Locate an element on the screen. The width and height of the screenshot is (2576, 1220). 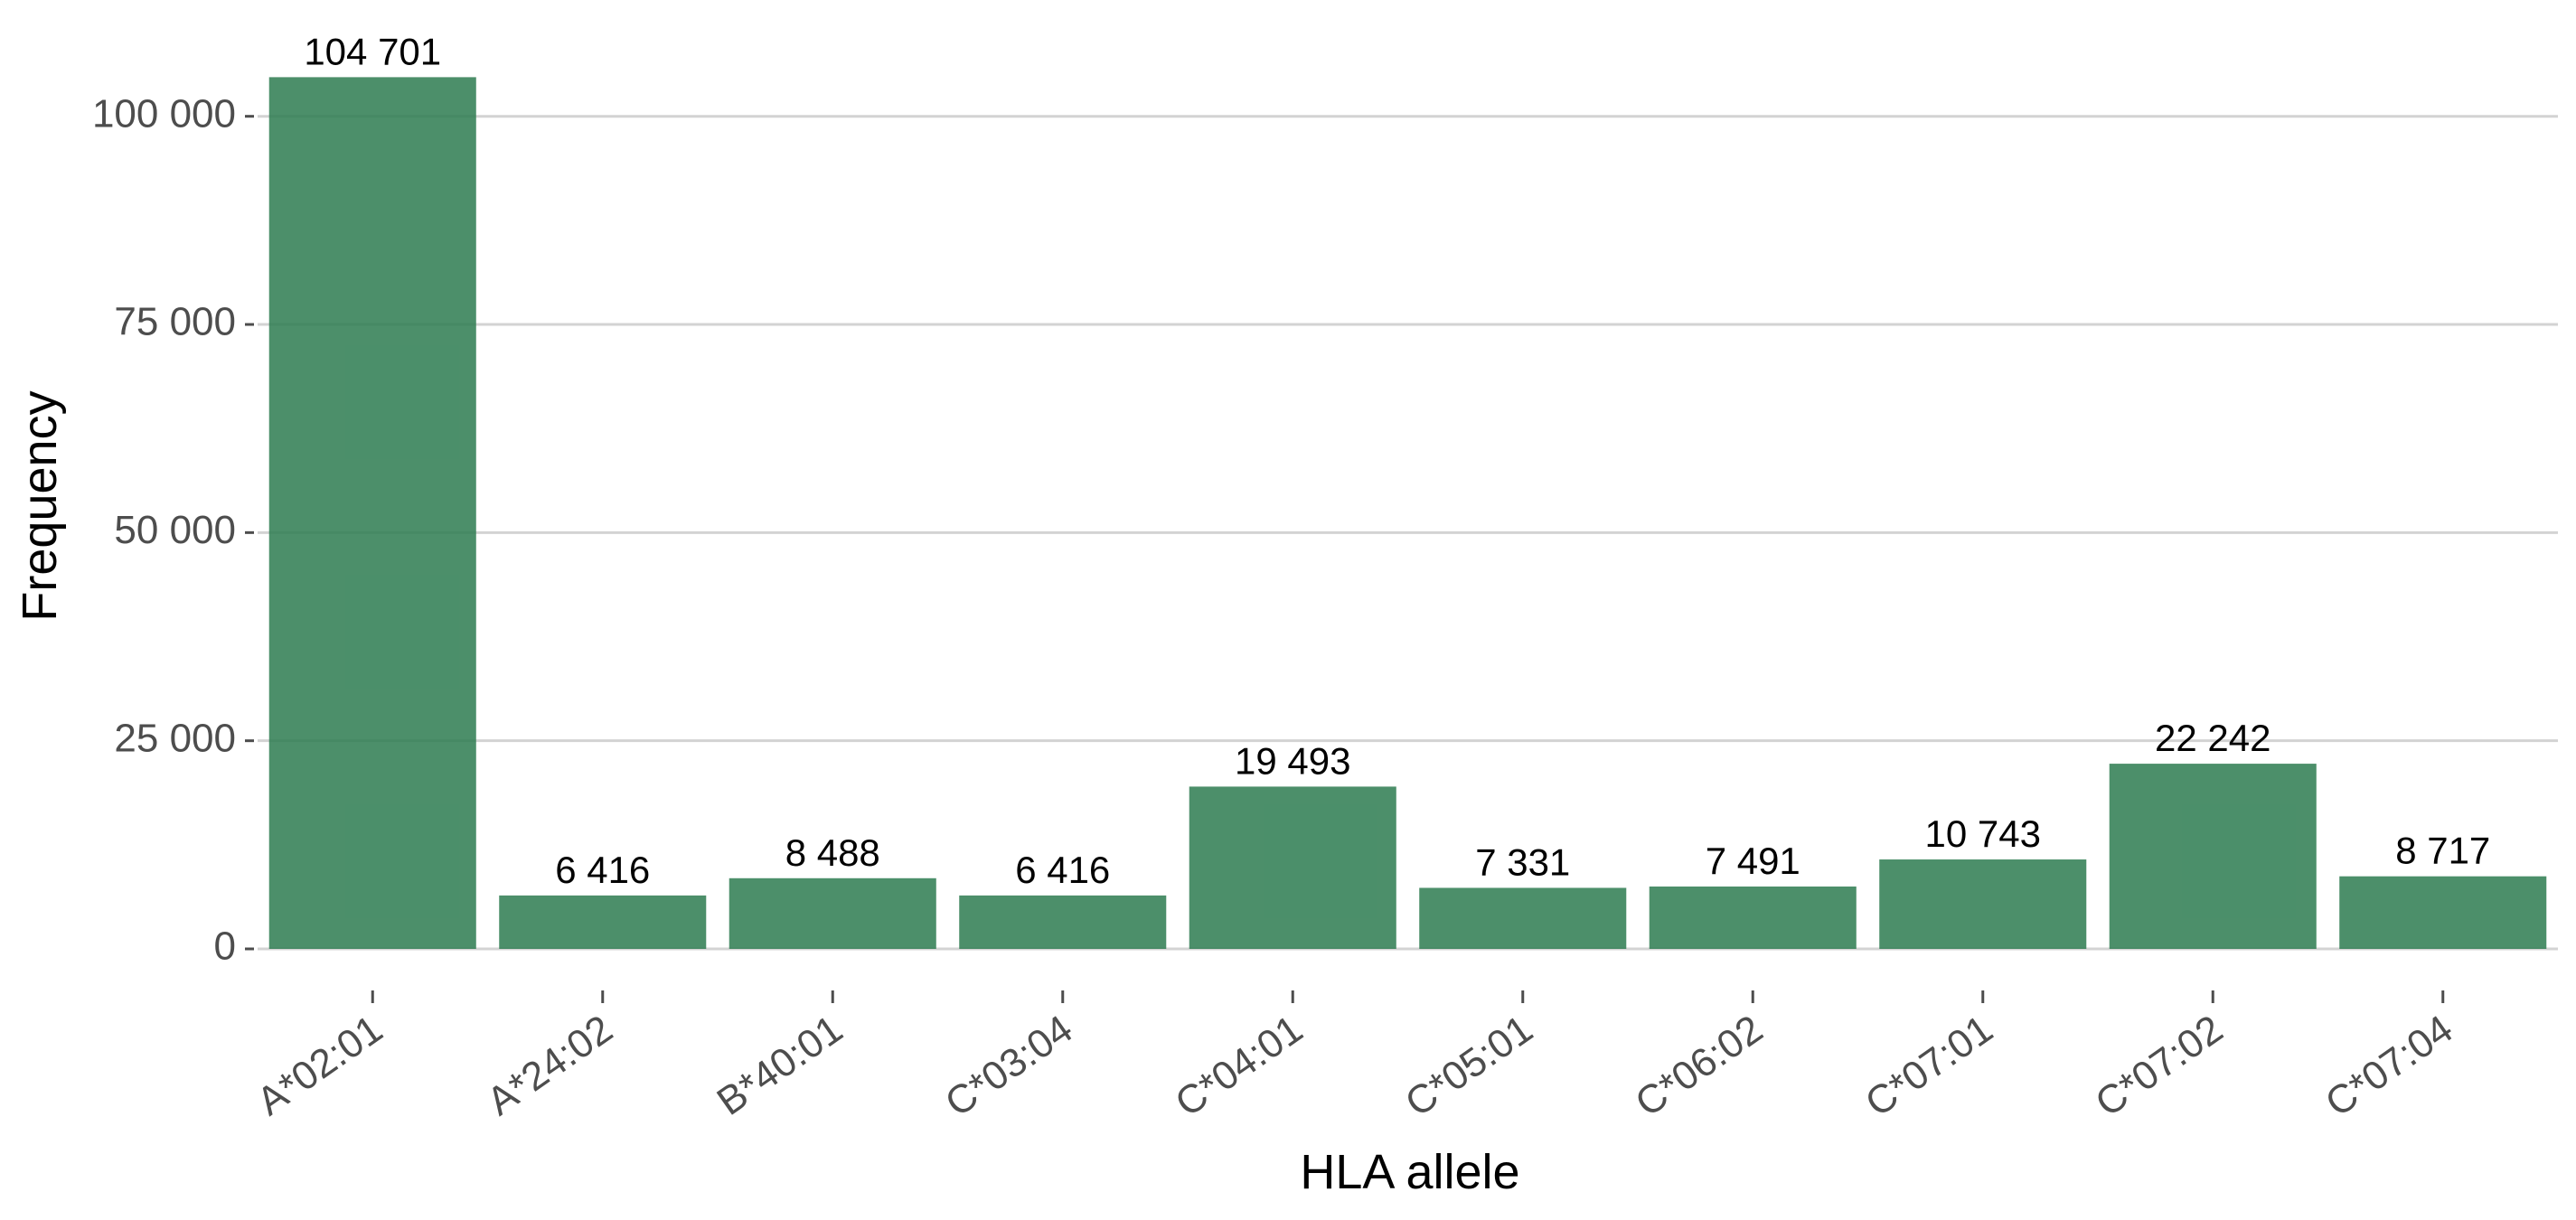
x-tick-label: C*07:04 is located at coordinates (2389, 1066).